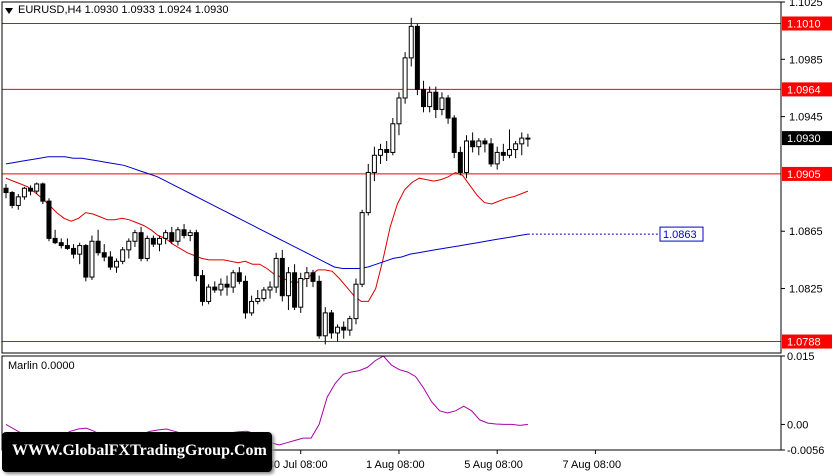 This screenshot has height=476, width=838. Describe the element at coordinates (101, 10) in the screenshot. I see `open-value: 1.0930` at that location.